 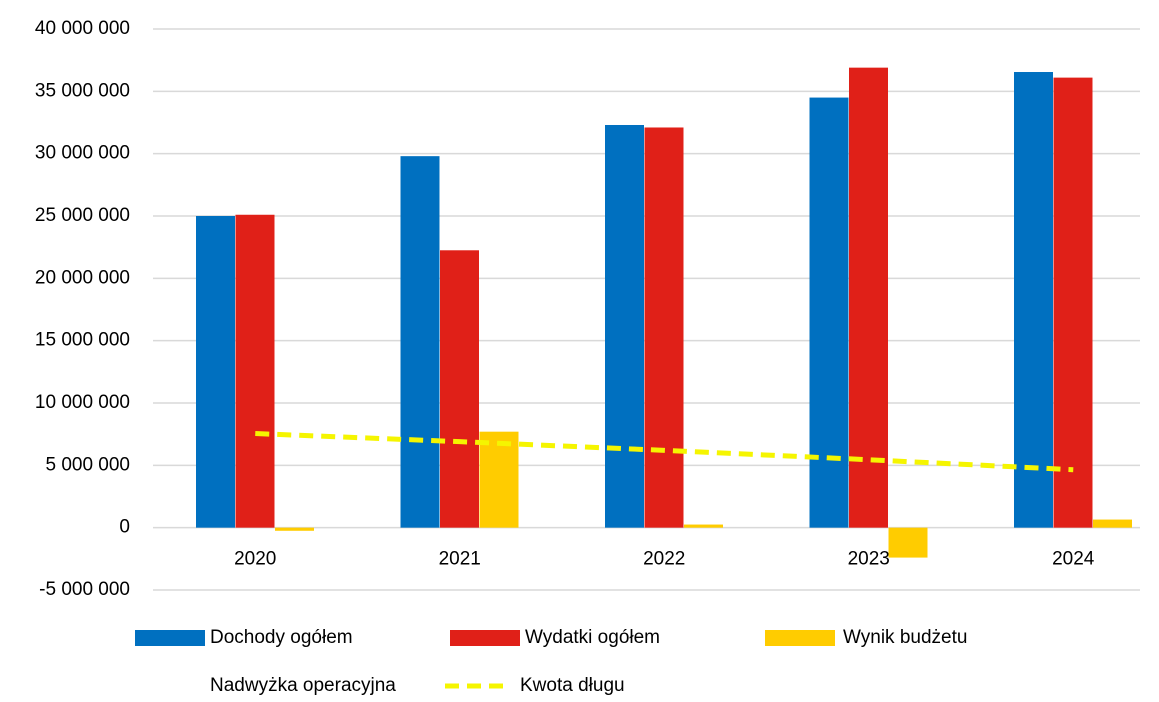 I want to click on y-tick-label: 25 000 000, so click(x=82, y=215).